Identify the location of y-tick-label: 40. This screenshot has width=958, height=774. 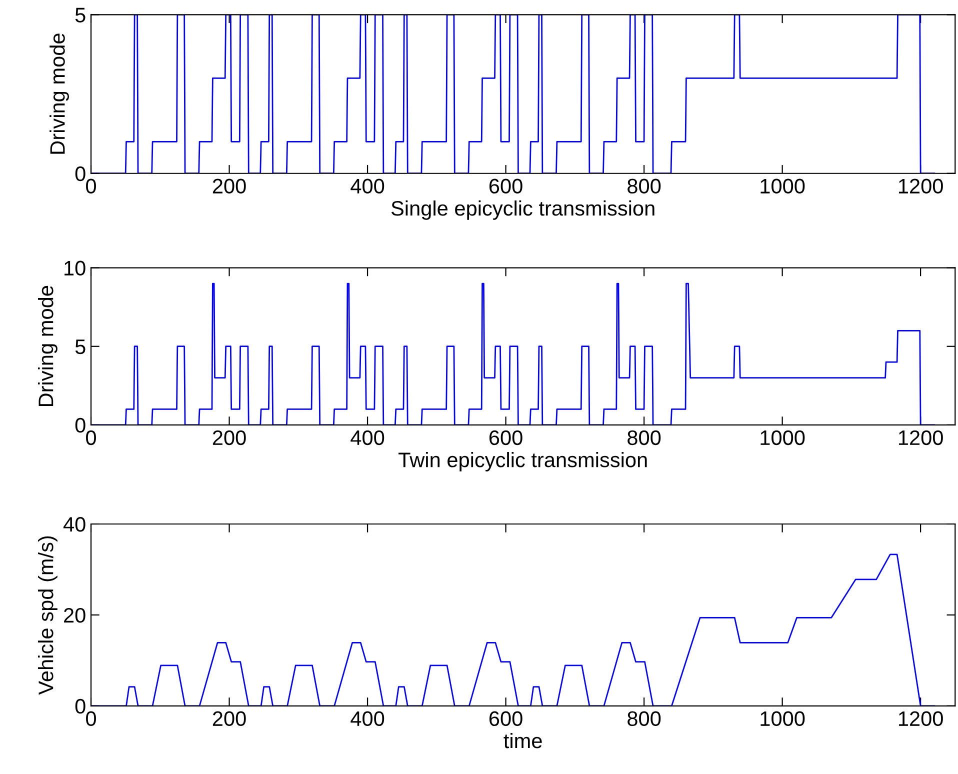
(74, 524).